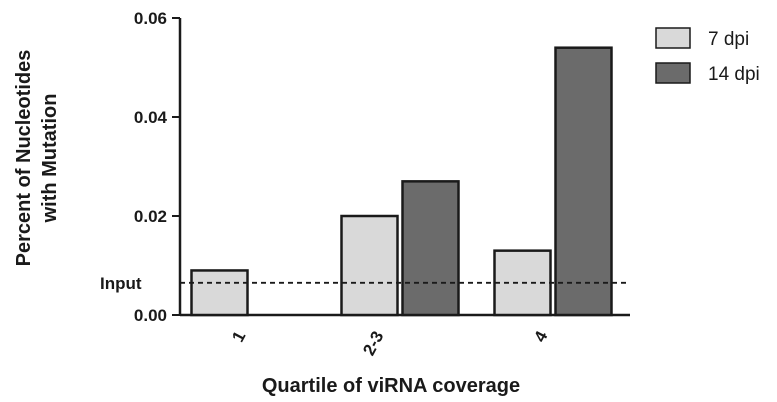  What do you see at coordinates (24, 158) in the screenshot?
I see `y-axis-title-line-1: Percent of Nucleotides` at bounding box center [24, 158].